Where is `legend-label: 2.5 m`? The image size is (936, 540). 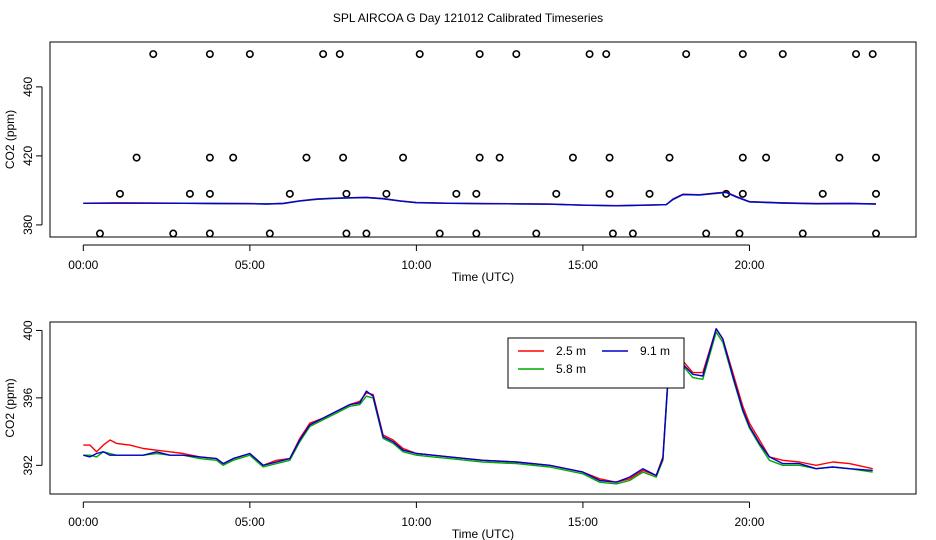 legend-label: 2.5 m is located at coordinates (571, 351).